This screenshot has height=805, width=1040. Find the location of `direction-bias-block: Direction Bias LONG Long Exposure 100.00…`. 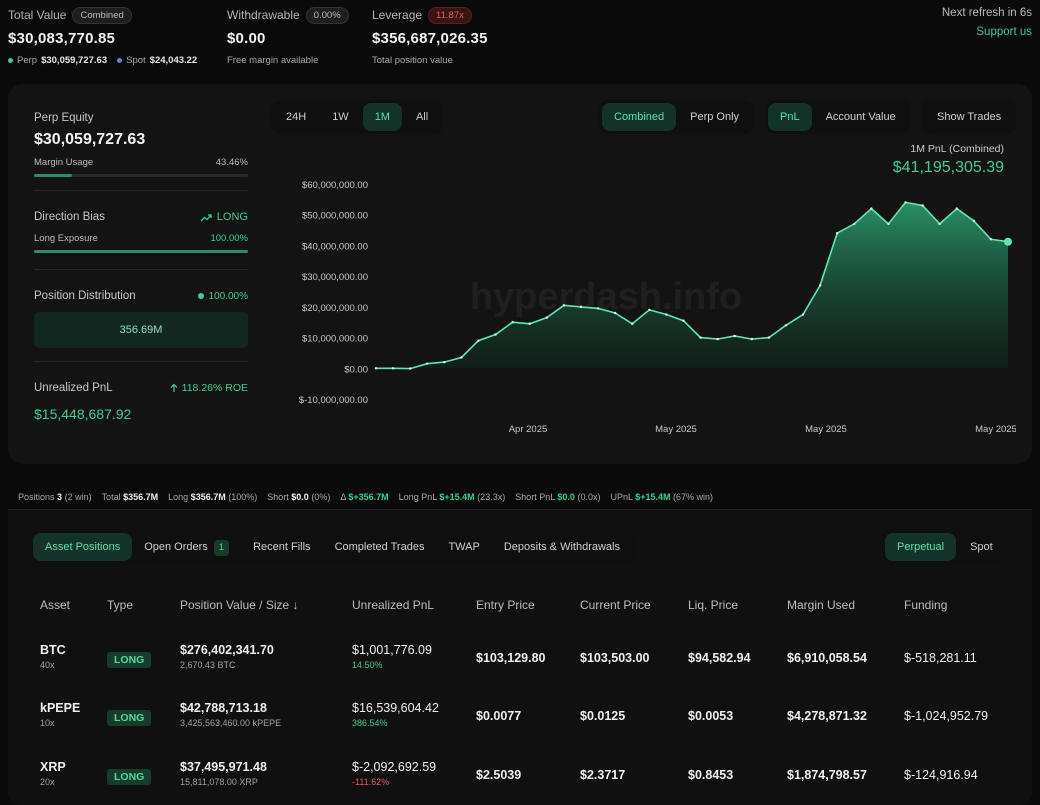

direction-bias-block: Direction Bias LONG Long Exposure 100.00… is located at coordinates (141, 230).